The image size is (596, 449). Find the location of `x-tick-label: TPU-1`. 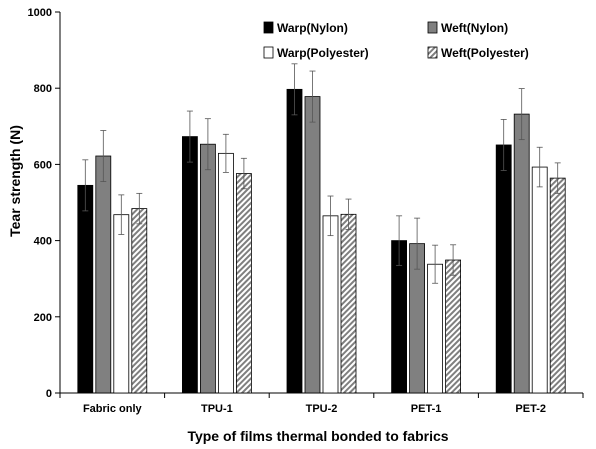

x-tick-label: TPU-1 is located at coordinates (217, 409).